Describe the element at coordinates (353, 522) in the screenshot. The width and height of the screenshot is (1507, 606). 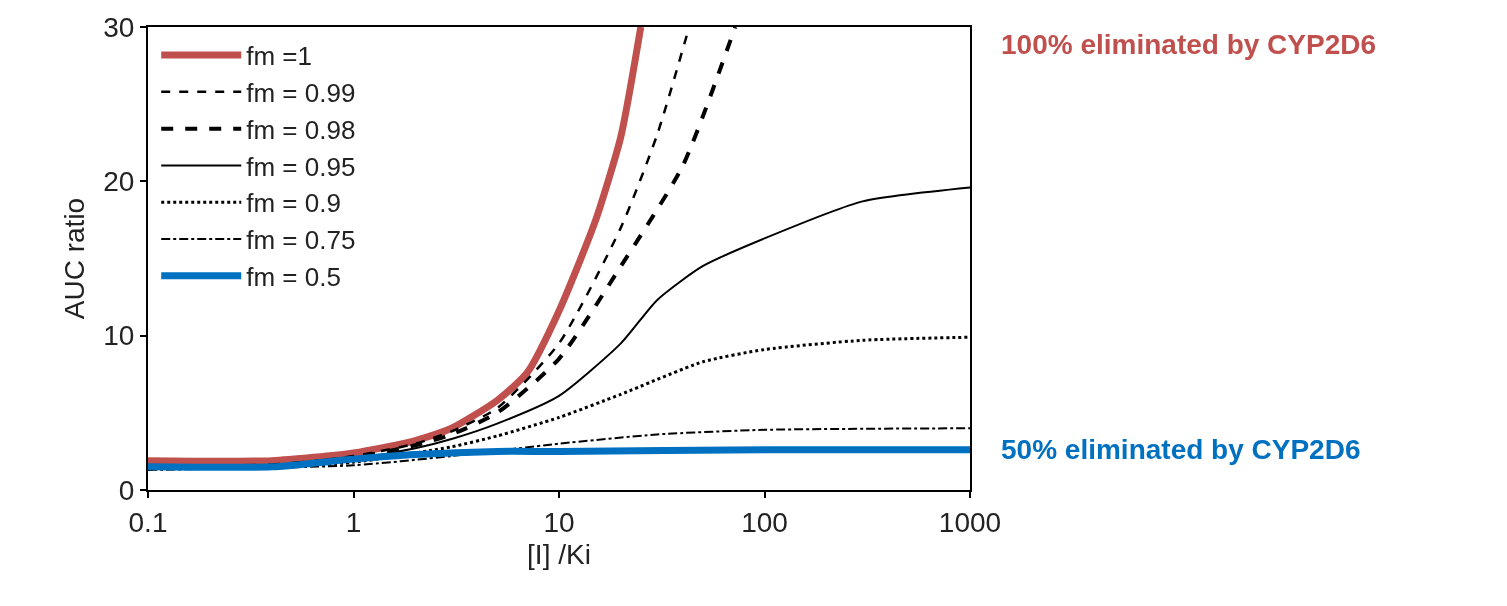
I see `x-tick-label: 1` at that location.